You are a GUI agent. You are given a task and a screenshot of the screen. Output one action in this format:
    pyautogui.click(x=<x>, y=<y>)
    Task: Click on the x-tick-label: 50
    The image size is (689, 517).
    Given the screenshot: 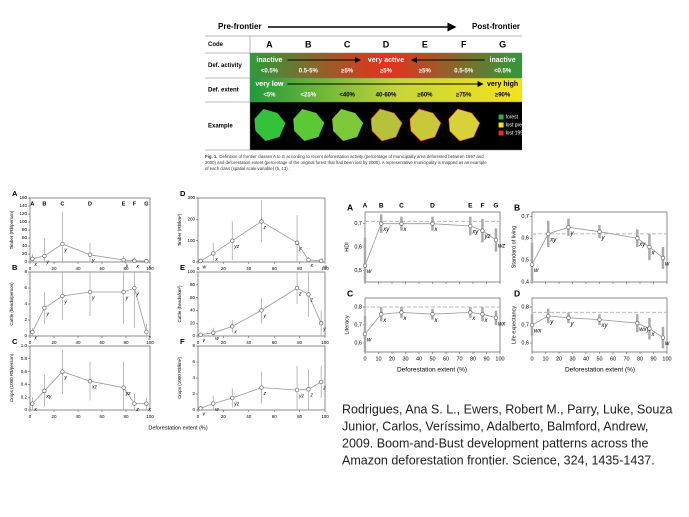 What is the action you would take?
    pyautogui.click(x=599, y=359)
    